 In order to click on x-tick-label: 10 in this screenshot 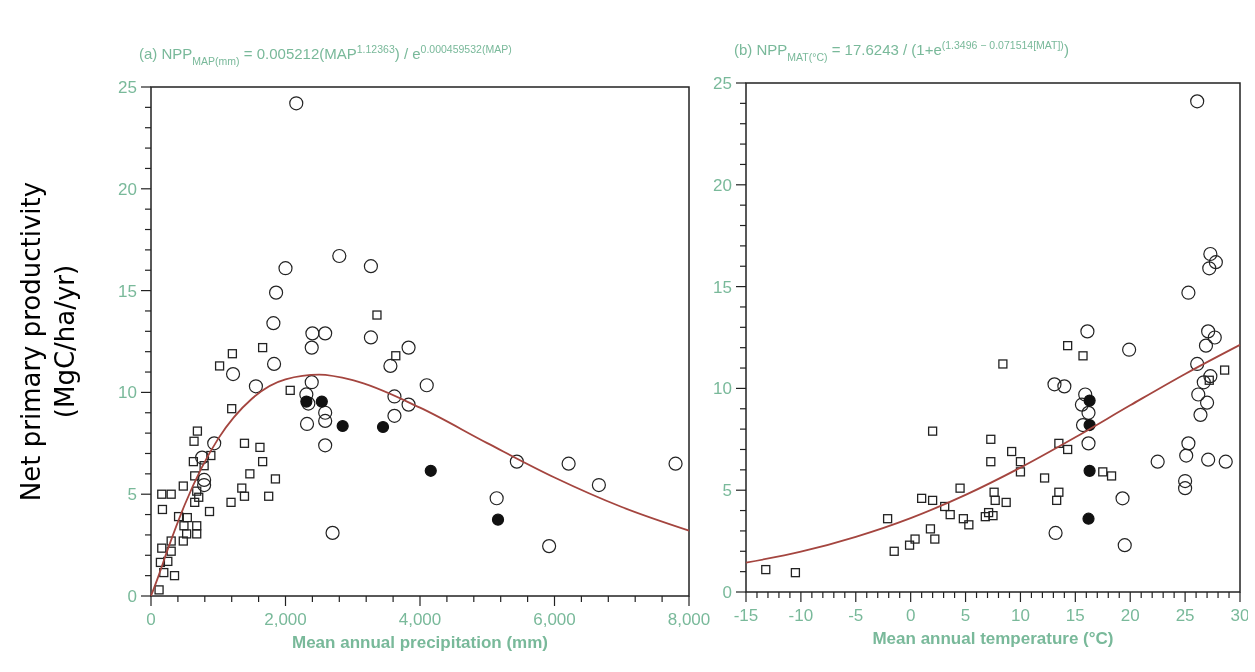, I will do `click(1020, 615)`.